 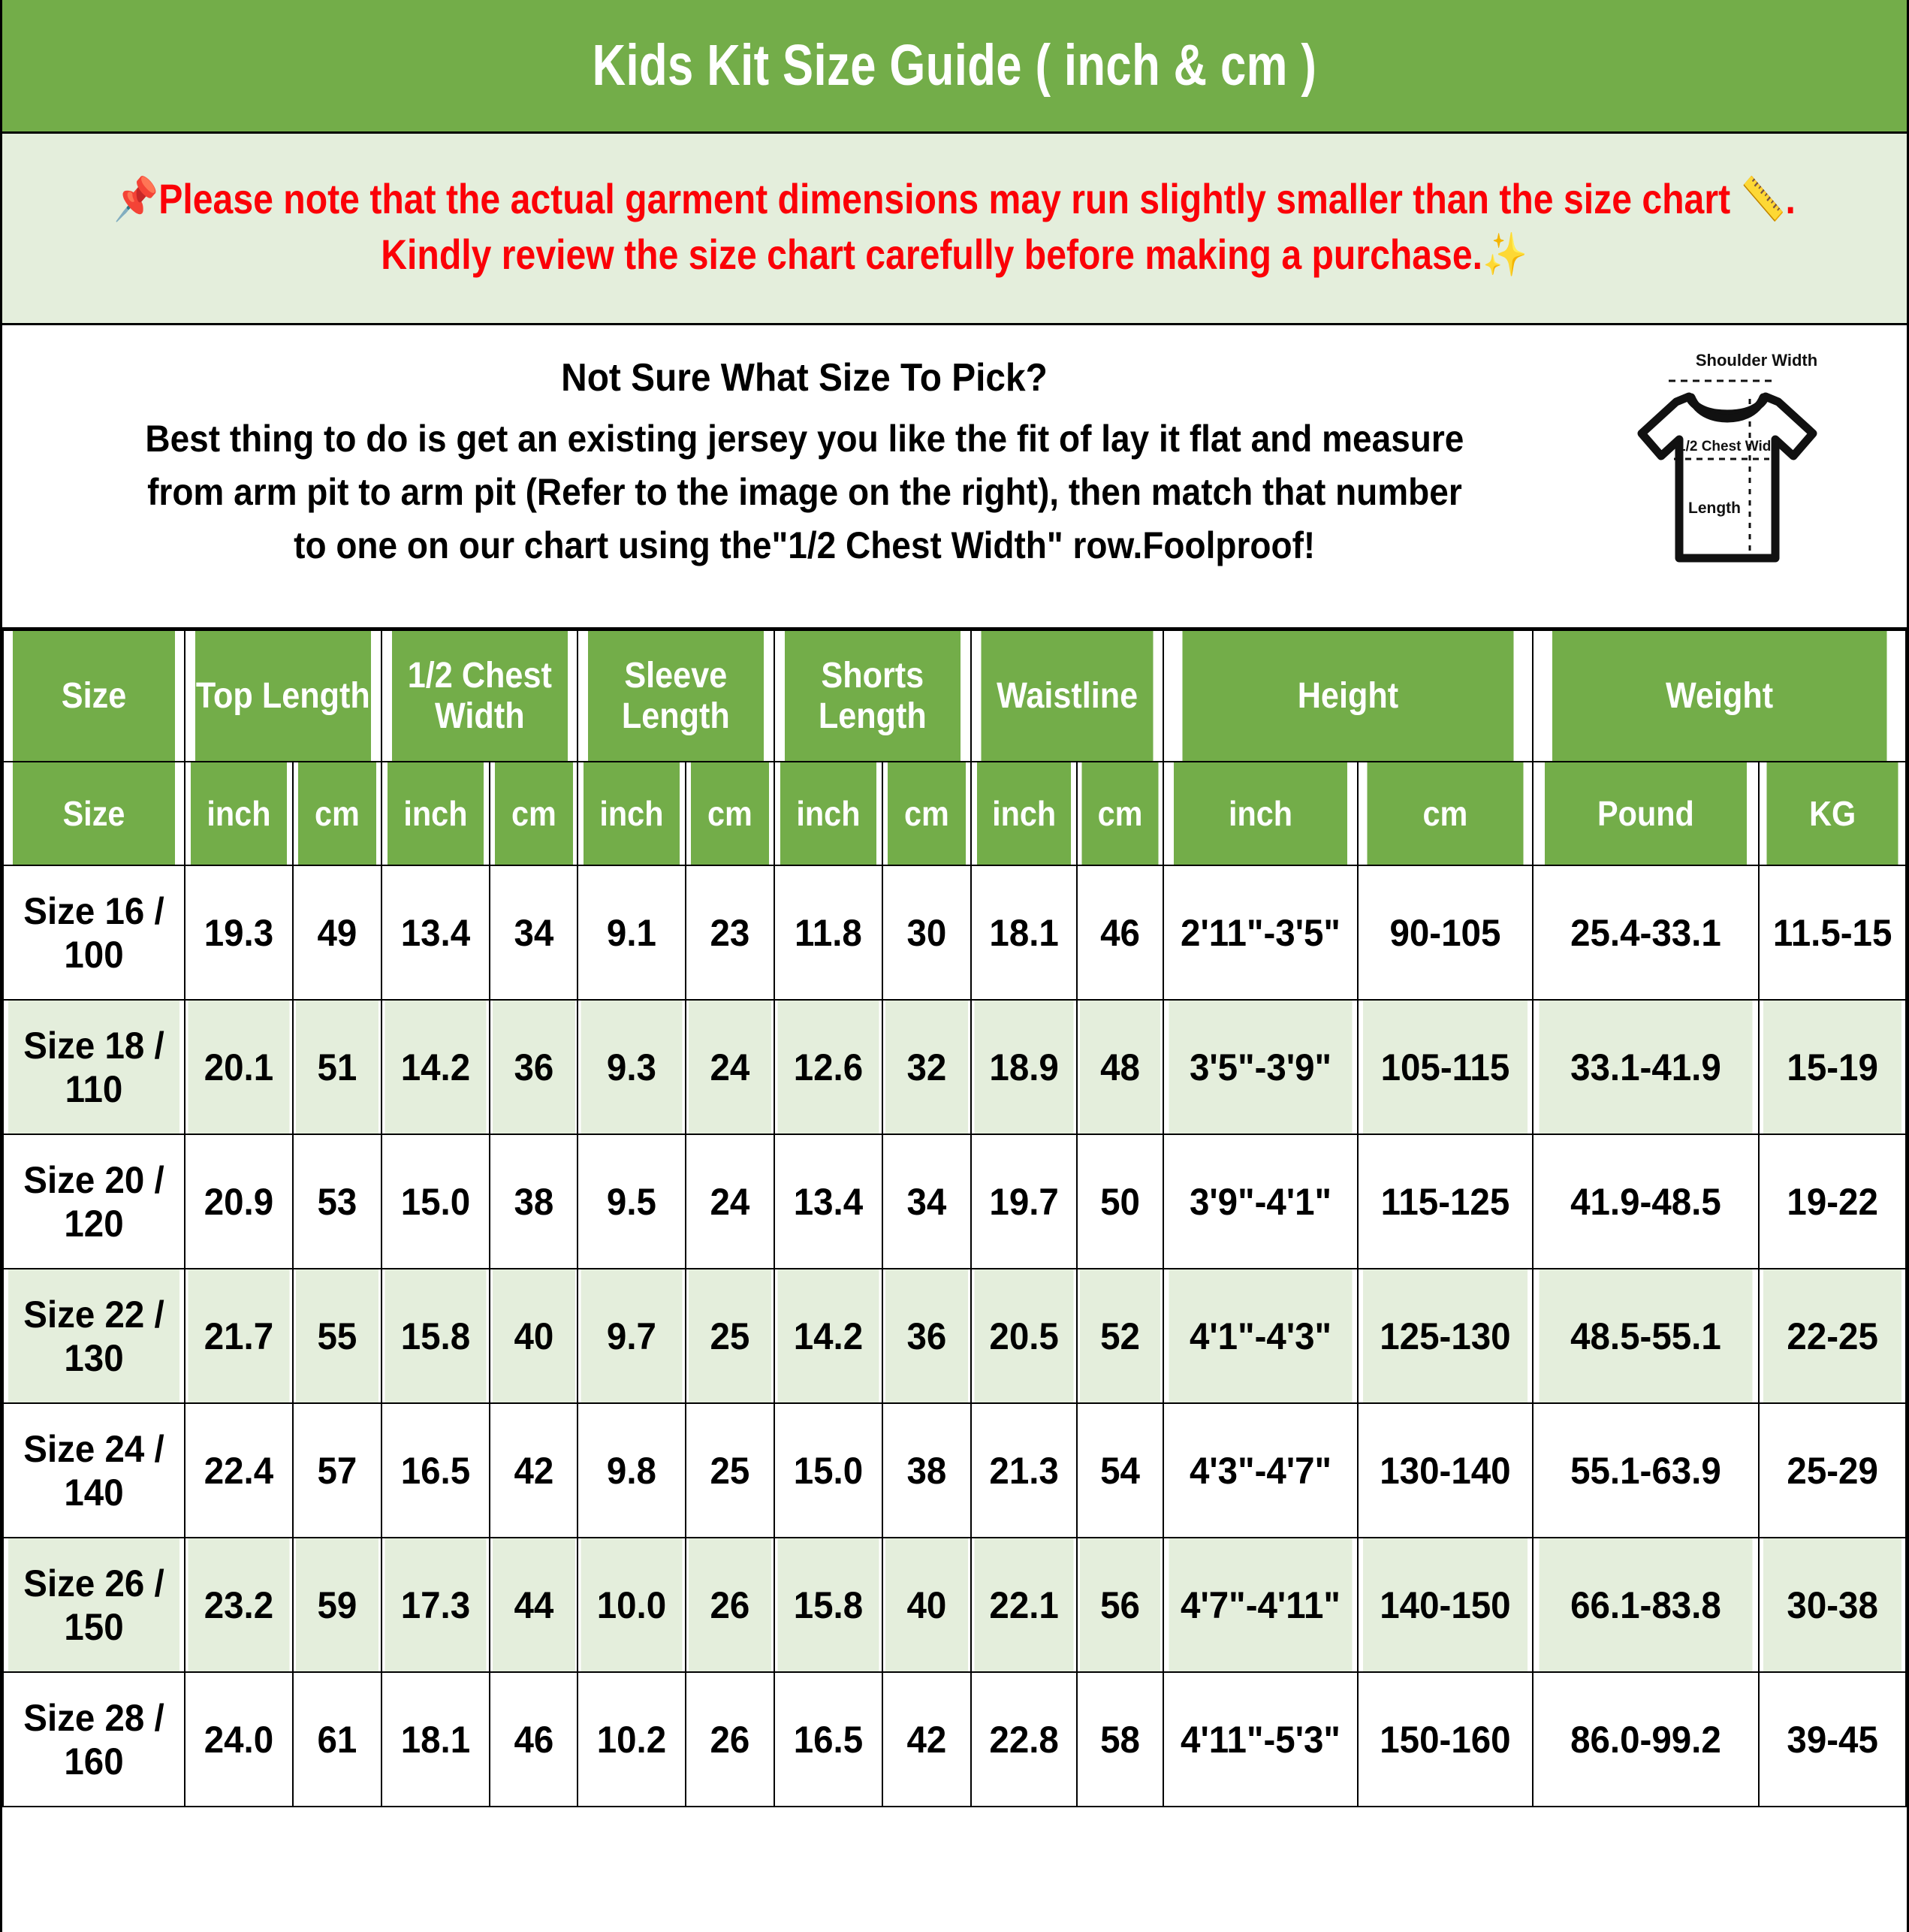 What do you see at coordinates (631, 933) in the screenshot?
I see `cell-sleeve-inch: 9.1` at bounding box center [631, 933].